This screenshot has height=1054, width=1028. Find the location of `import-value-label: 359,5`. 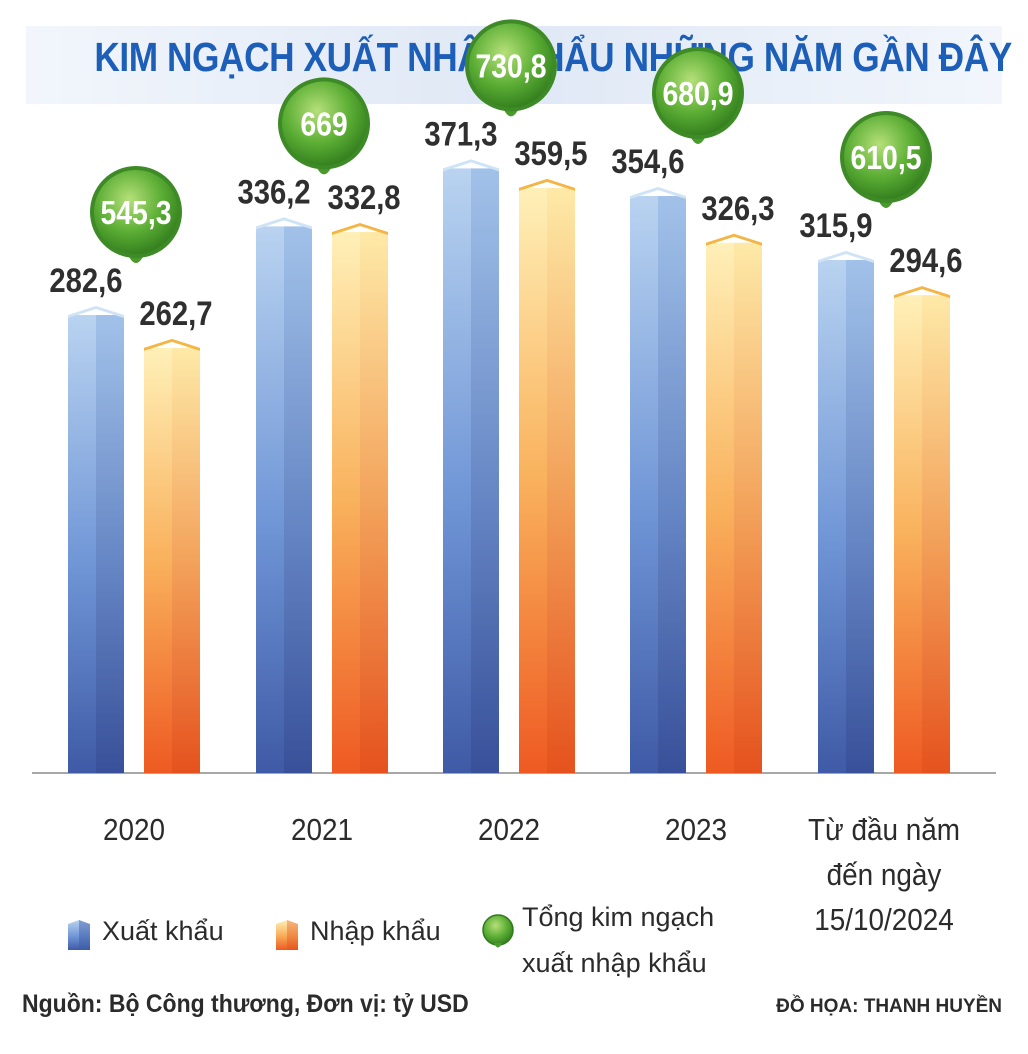

import-value-label: 359,5 is located at coordinates (550, 153).